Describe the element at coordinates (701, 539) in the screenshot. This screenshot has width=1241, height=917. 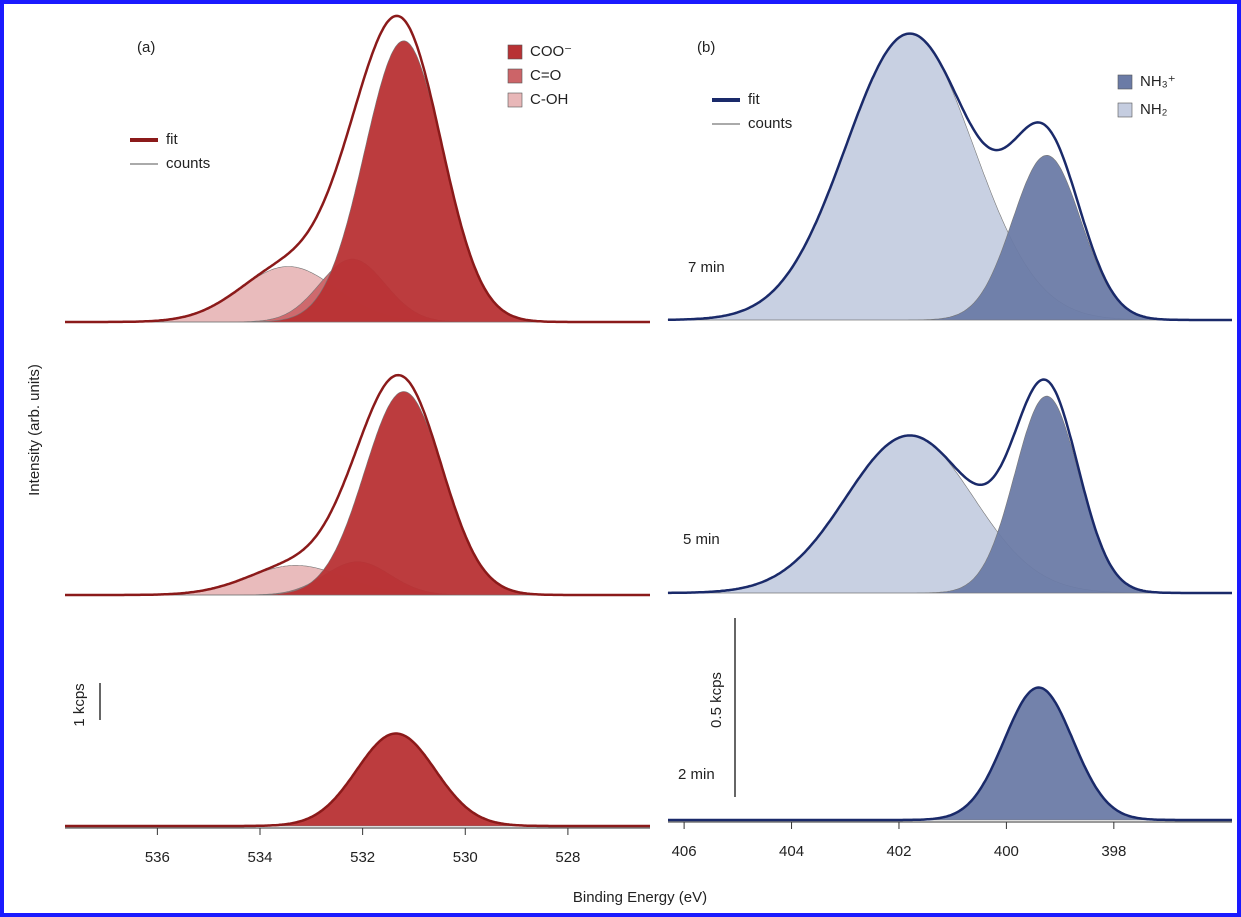
I see `spectrum-label: 5 min` at that location.